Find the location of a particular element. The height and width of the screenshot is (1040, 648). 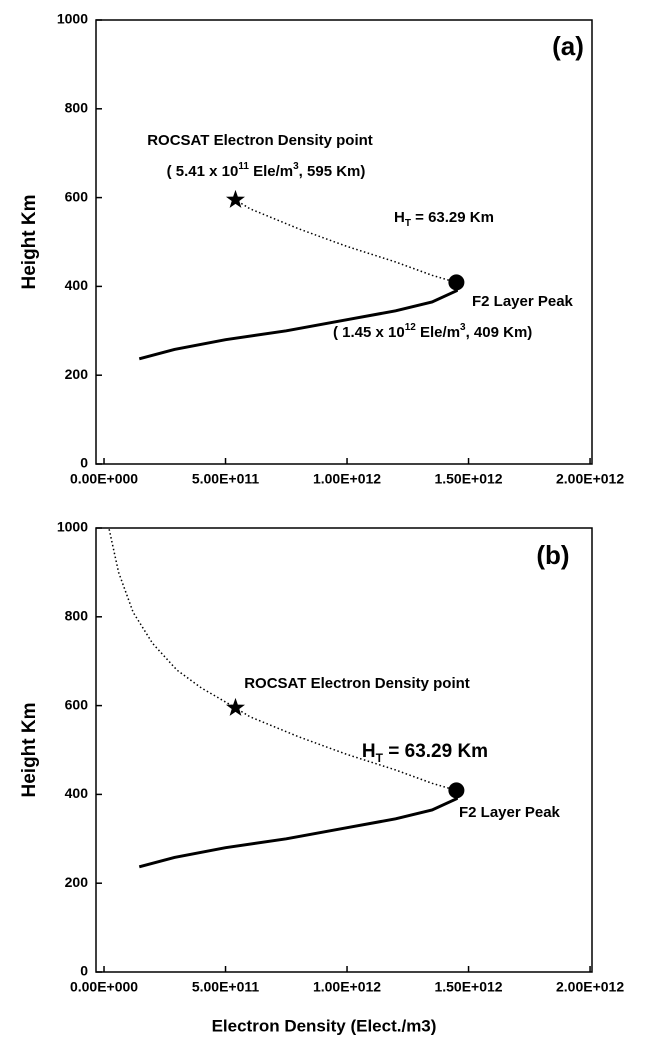

annotation-part: 12 is located at coordinates (411, 327).